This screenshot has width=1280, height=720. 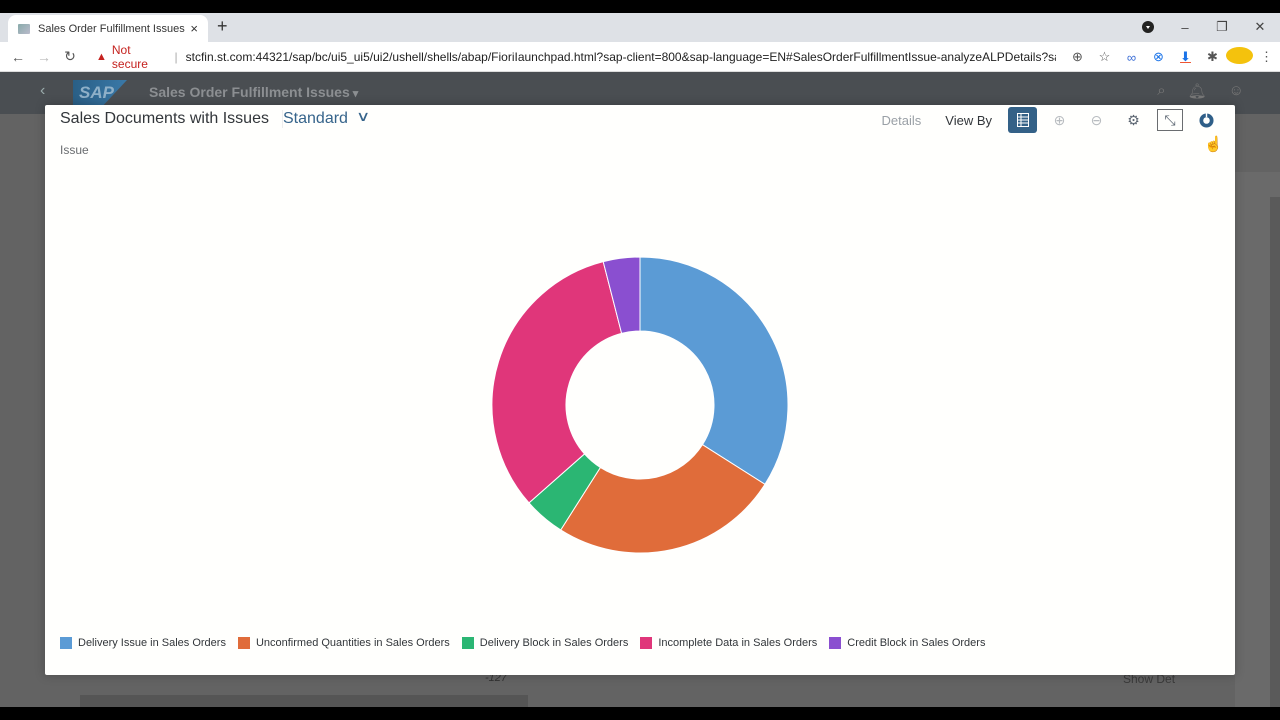 I want to click on reload-button: ↻, so click(x=70, y=56).